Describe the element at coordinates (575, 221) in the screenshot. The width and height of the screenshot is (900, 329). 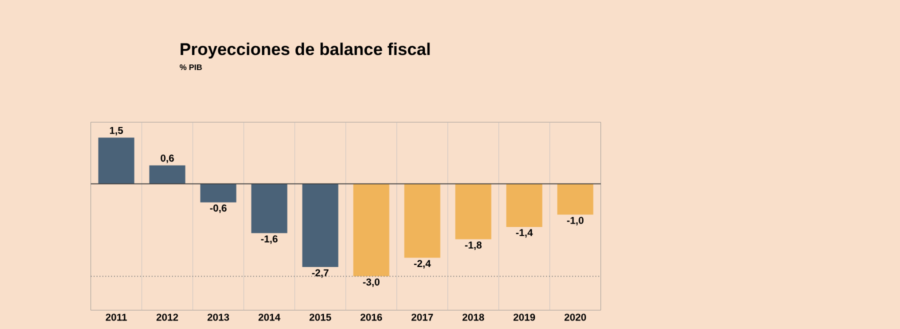
I see `data-label: -1,0` at that location.